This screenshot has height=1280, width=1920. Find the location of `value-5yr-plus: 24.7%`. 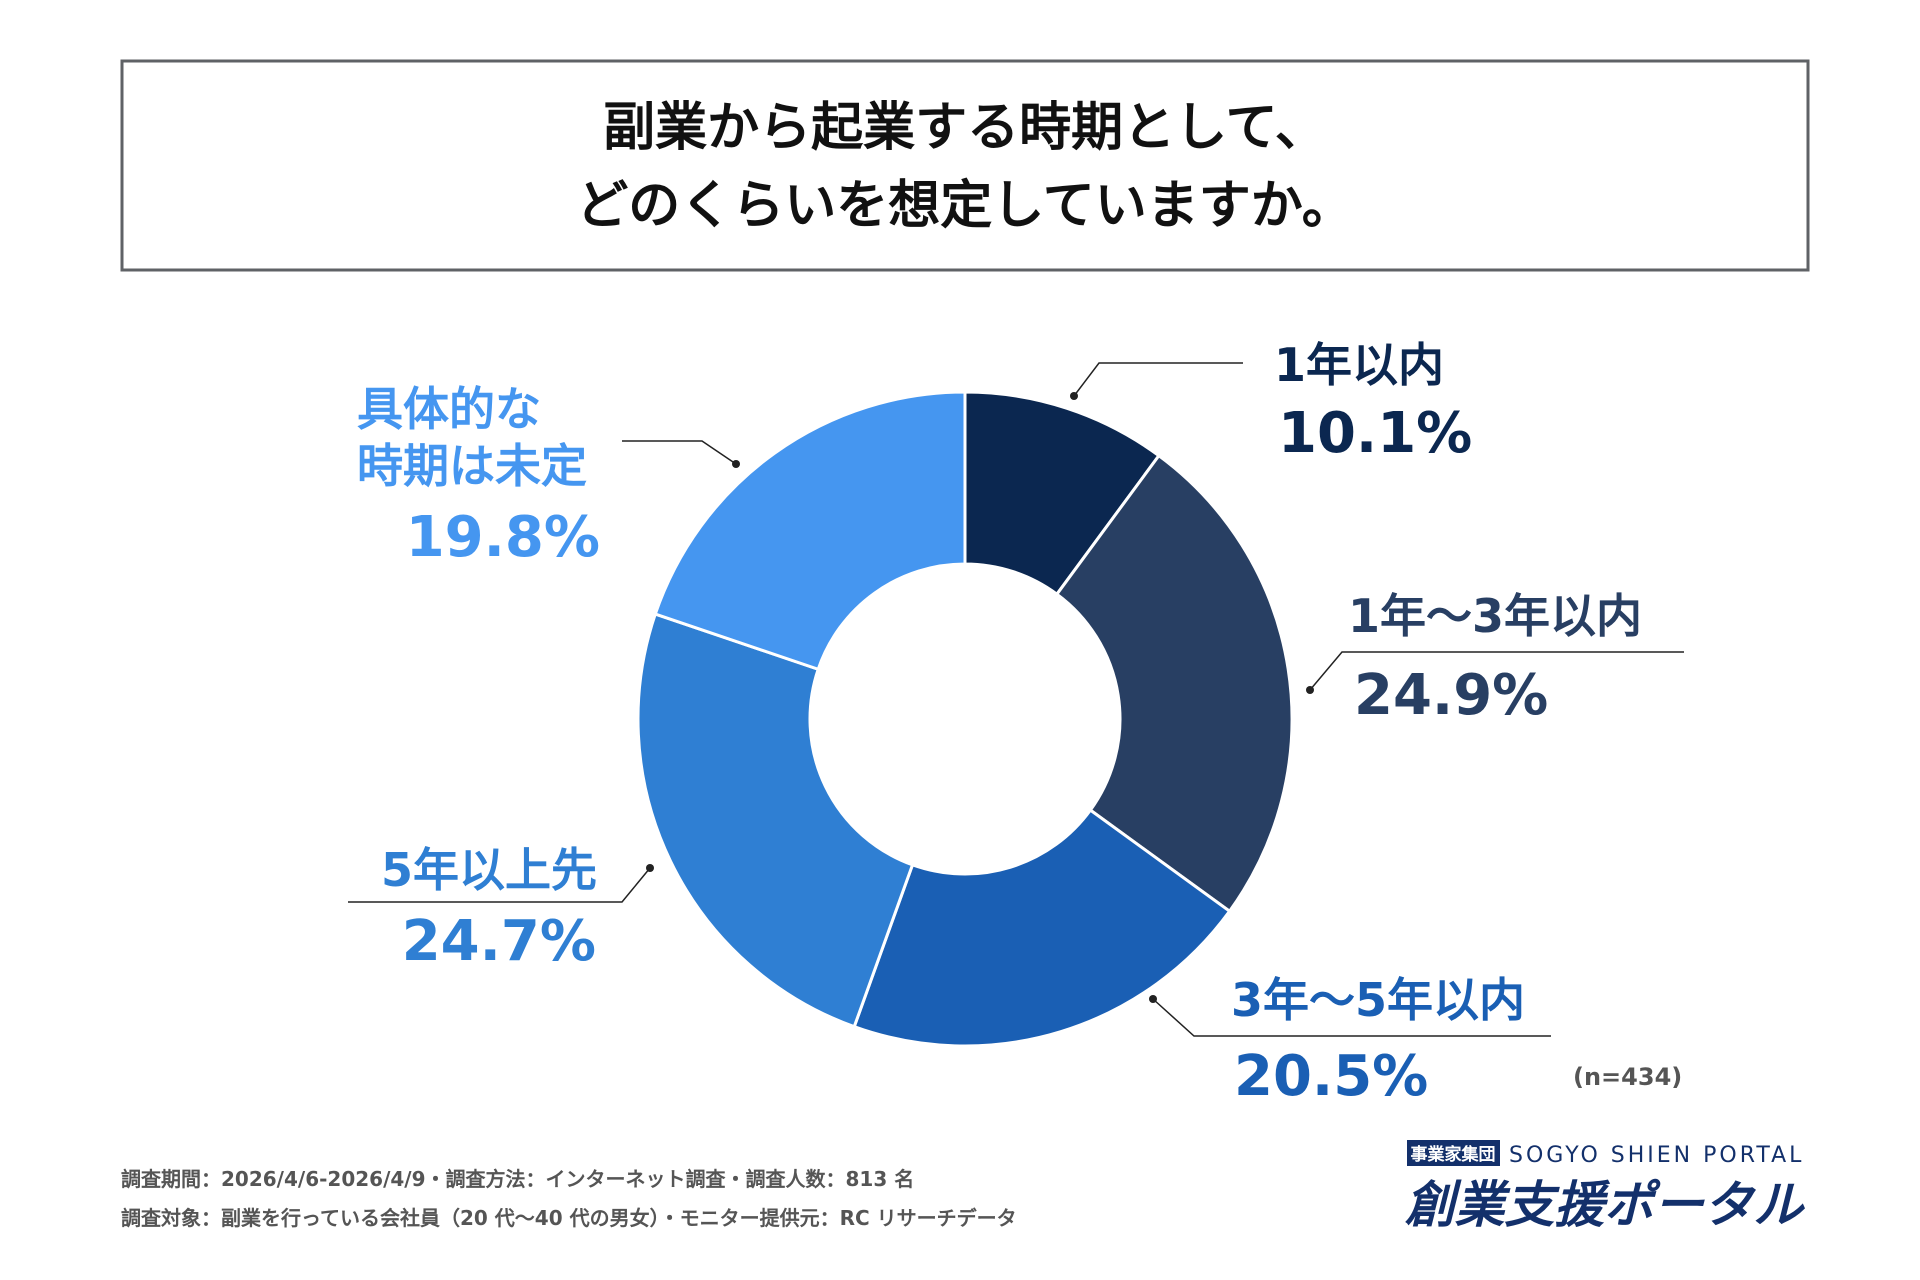

value-5yr-plus: 24.7% is located at coordinates (499, 941).